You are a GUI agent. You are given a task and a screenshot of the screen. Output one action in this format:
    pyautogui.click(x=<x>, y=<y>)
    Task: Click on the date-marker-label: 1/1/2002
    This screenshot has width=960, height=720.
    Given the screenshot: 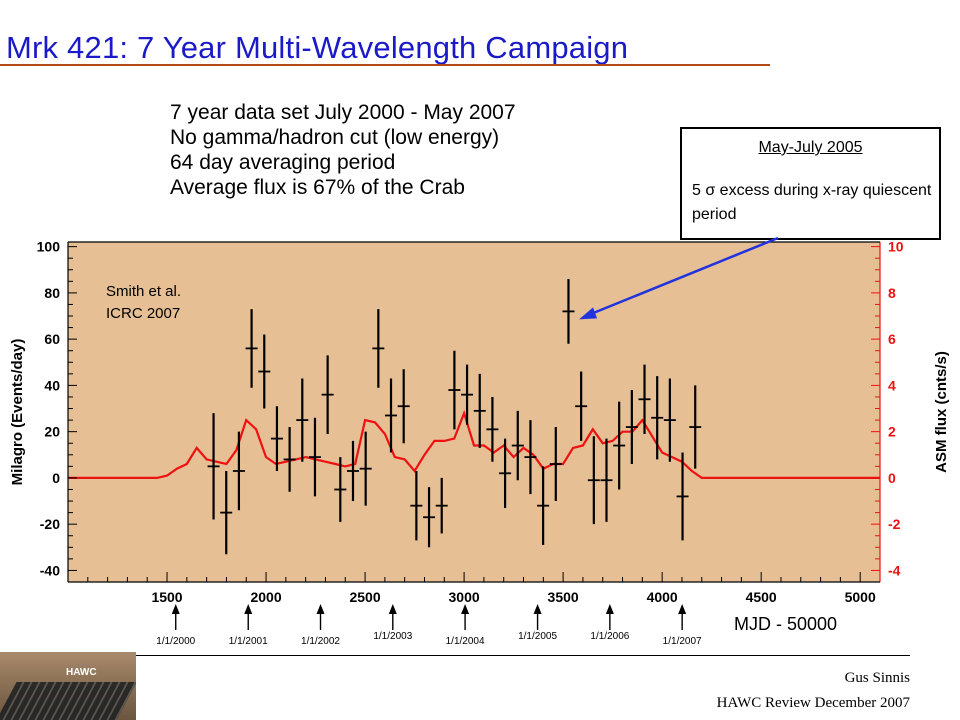 What is the action you would take?
    pyautogui.click(x=320, y=641)
    